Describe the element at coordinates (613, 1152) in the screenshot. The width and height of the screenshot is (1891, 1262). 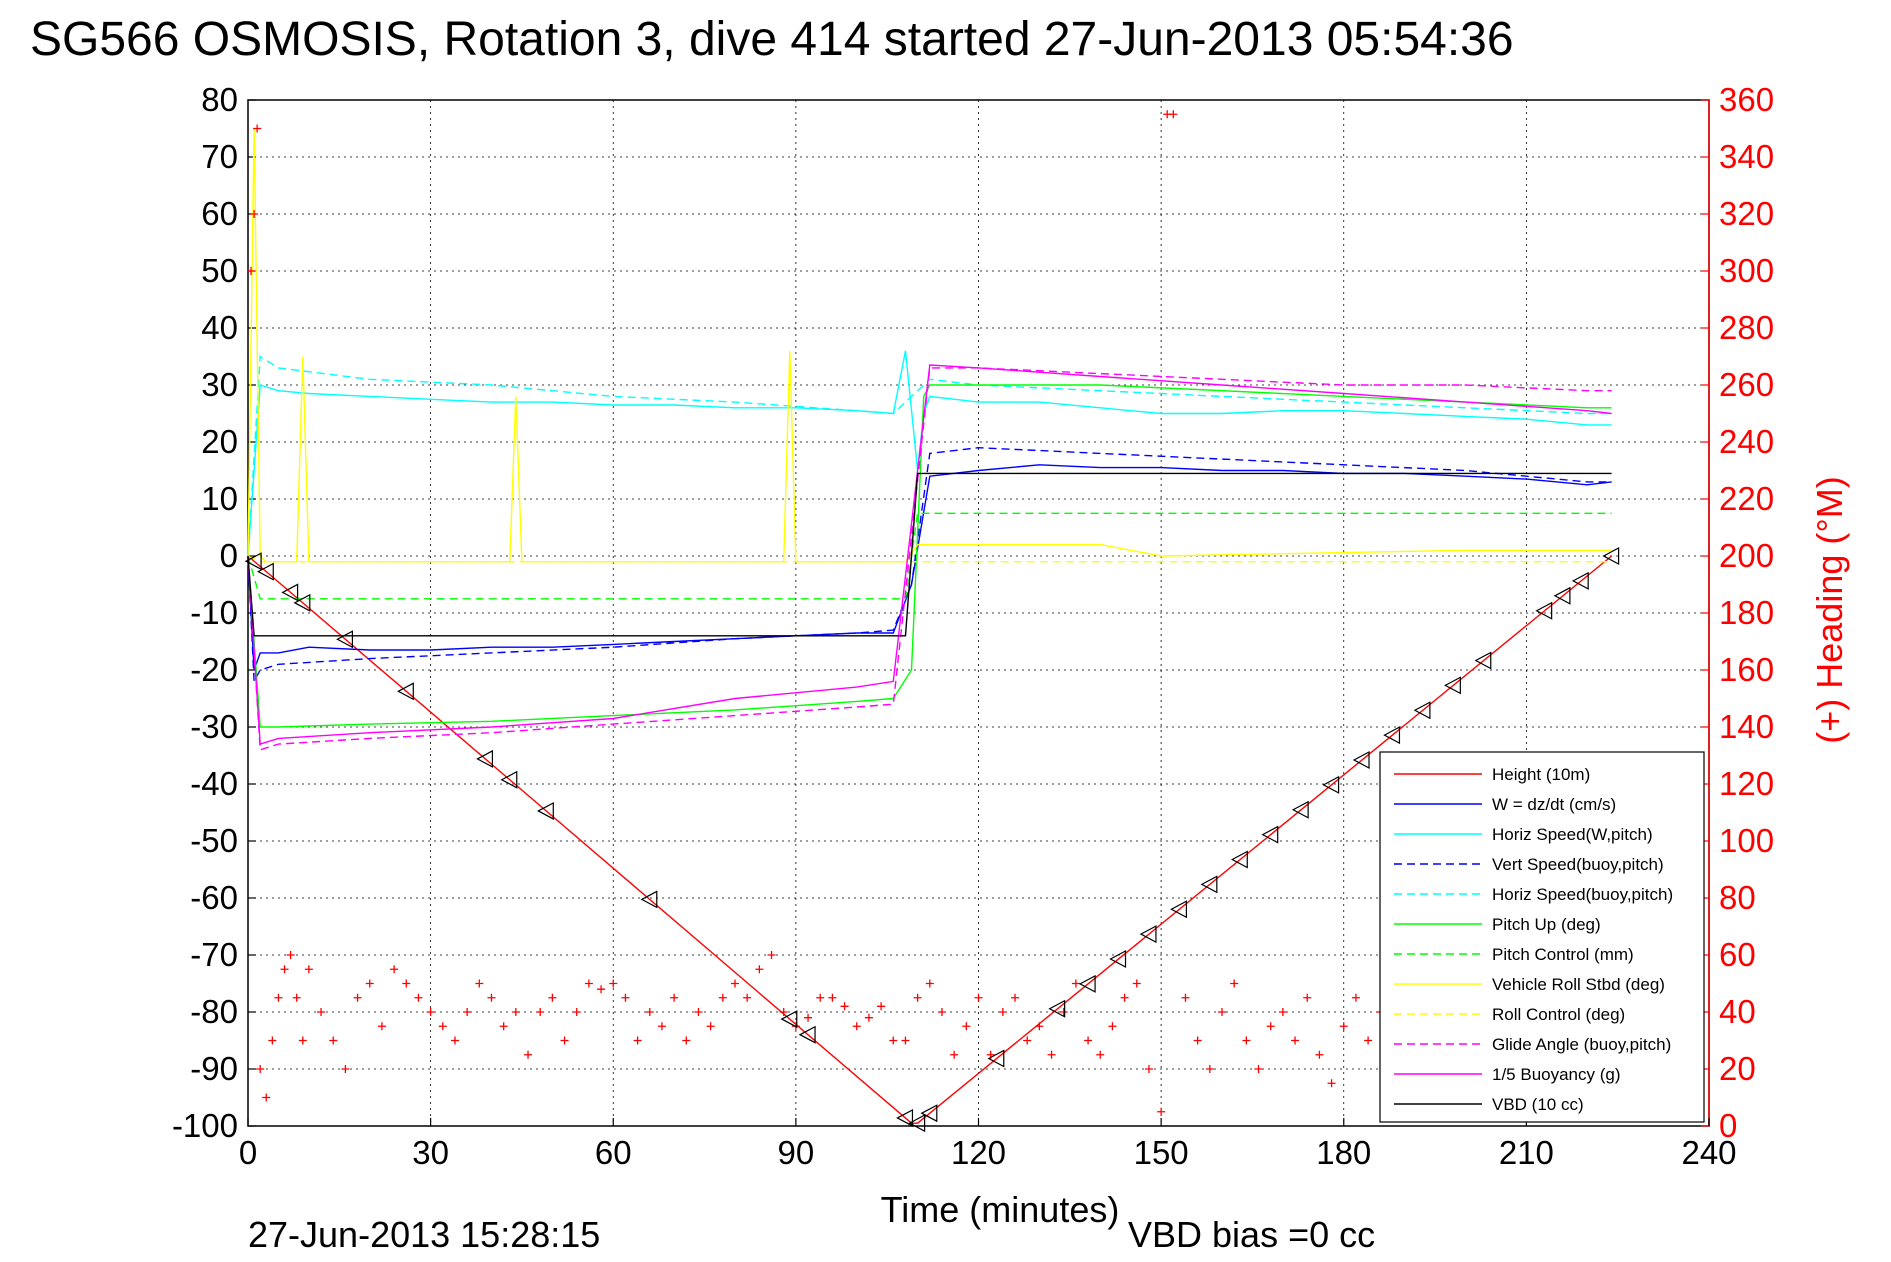
I see `x-tick-label: 60` at that location.